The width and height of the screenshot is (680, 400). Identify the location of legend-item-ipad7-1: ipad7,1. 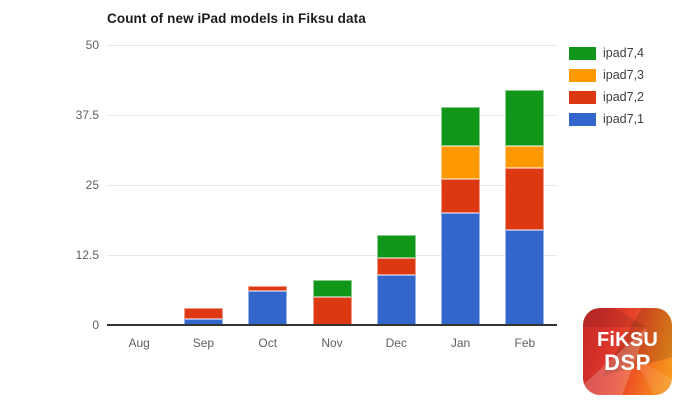
(606, 119).